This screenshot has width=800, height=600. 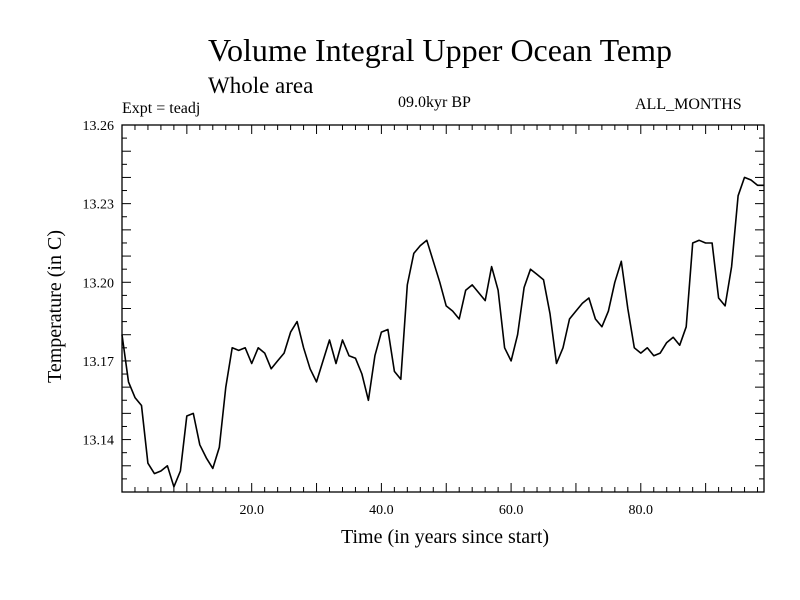 What do you see at coordinates (688, 104) in the screenshot?
I see `months-label: ALL_MONTHS` at bounding box center [688, 104].